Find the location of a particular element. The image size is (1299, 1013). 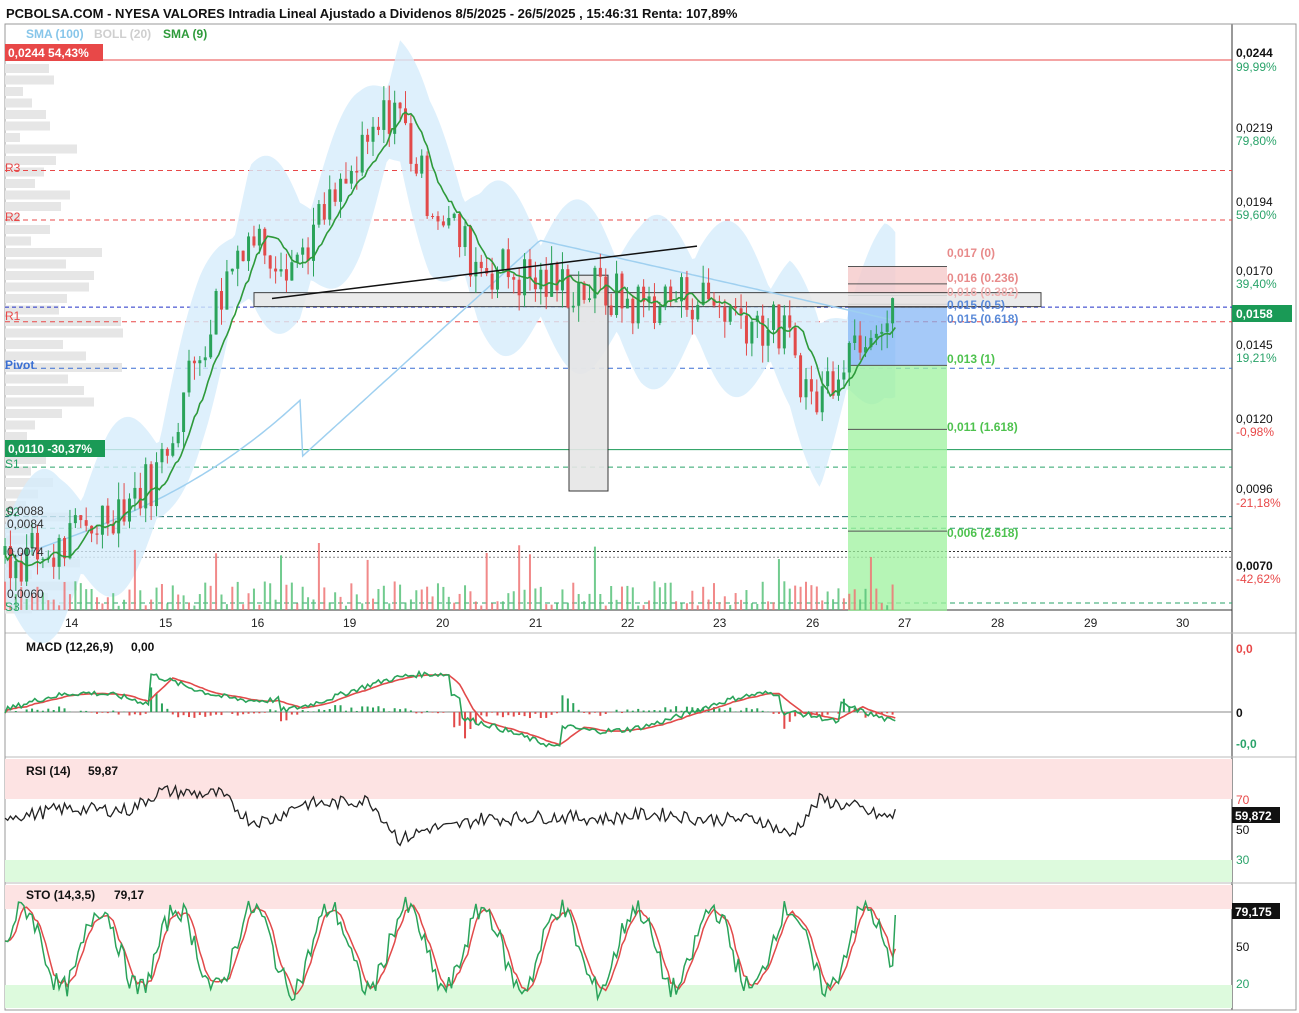

fib-label: 0,016 (0.236) is located at coordinates (982, 278).